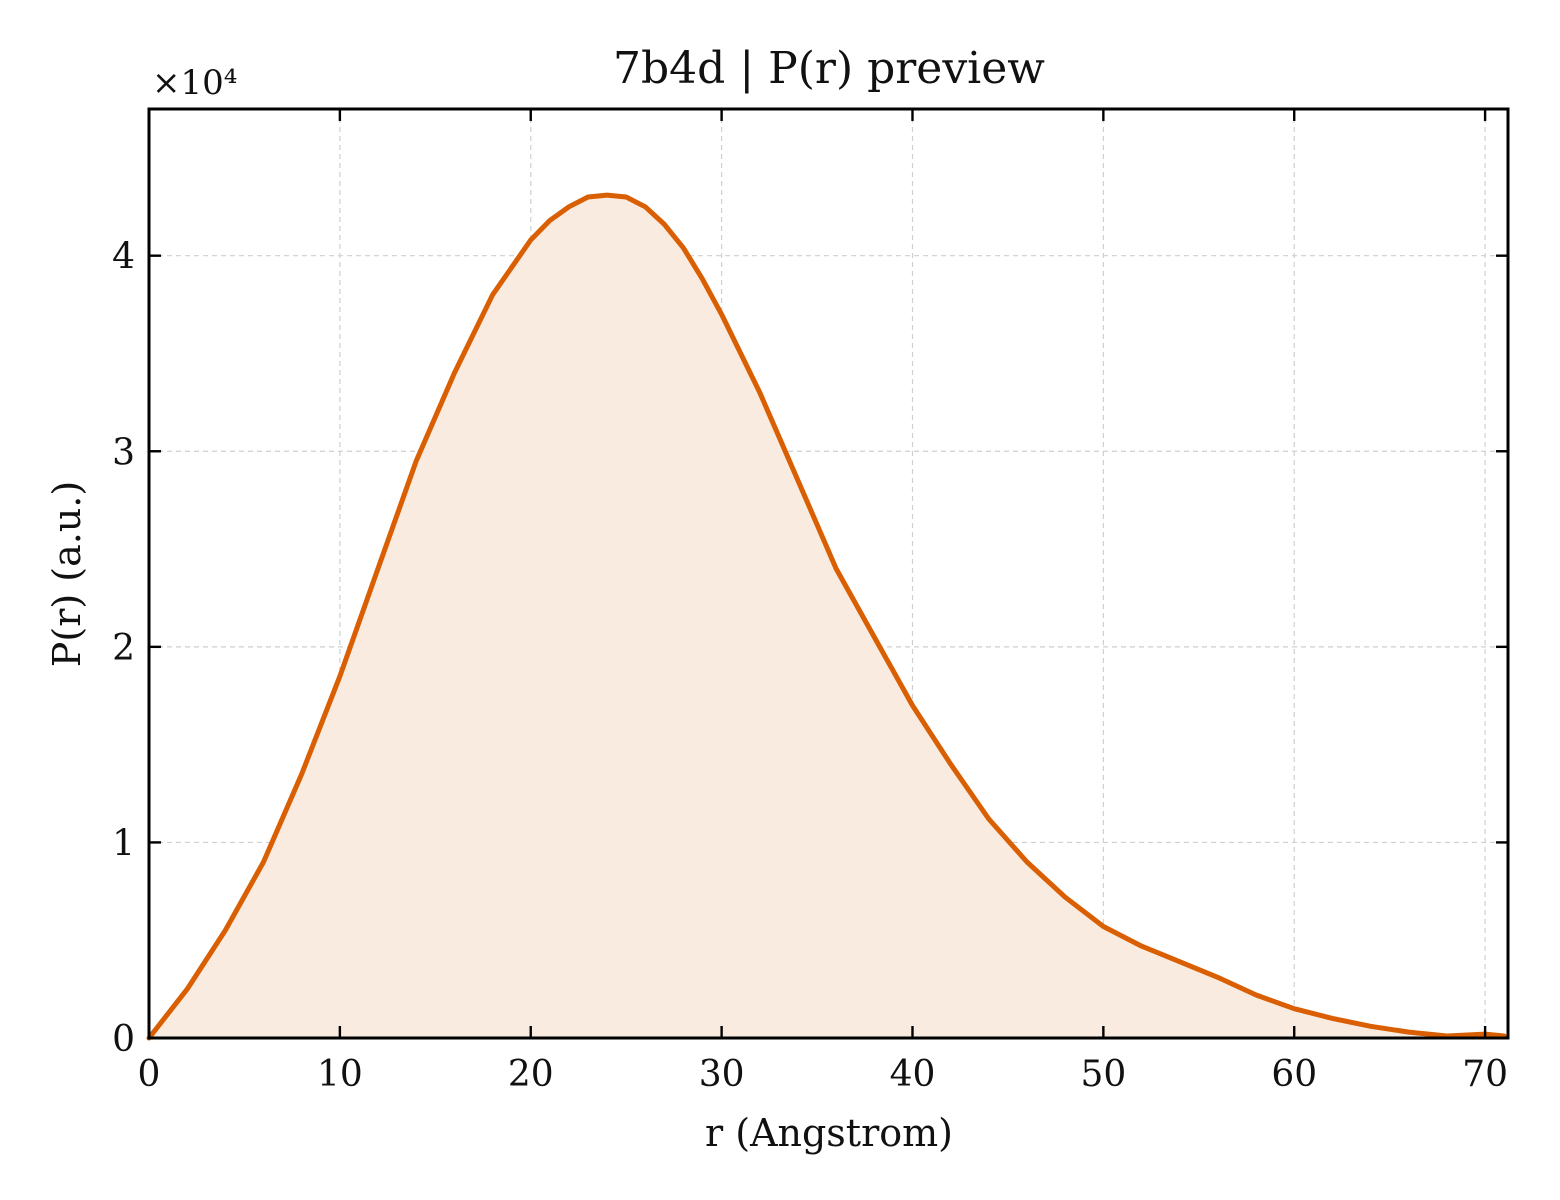 The width and height of the screenshot is (1560, 1200). I want to click on y-tick-label: 3, so click(123, 452).